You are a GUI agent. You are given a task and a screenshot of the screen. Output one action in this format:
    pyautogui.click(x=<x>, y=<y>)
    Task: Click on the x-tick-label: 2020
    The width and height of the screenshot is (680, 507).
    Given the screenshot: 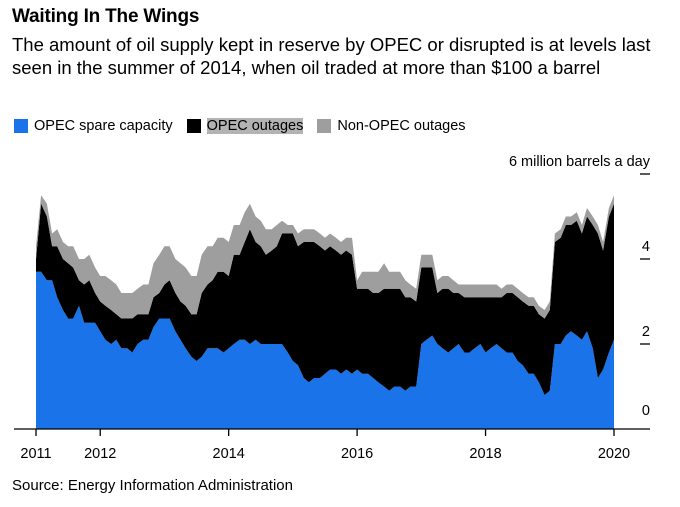 What is the action you would take?
    pyautogui.click(x=614, y=454)
    